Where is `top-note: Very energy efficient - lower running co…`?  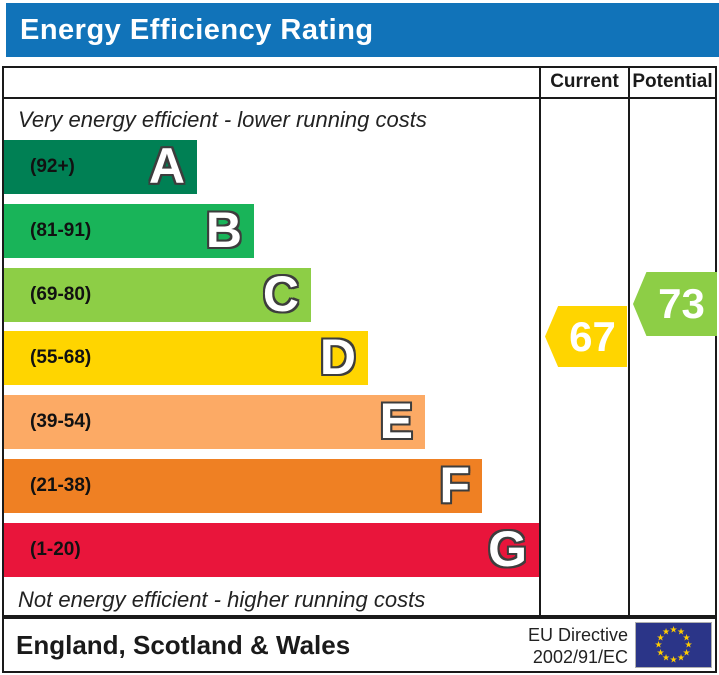
top-note: Very energy efficient - lower running co… is located at coordinates (222, 119).